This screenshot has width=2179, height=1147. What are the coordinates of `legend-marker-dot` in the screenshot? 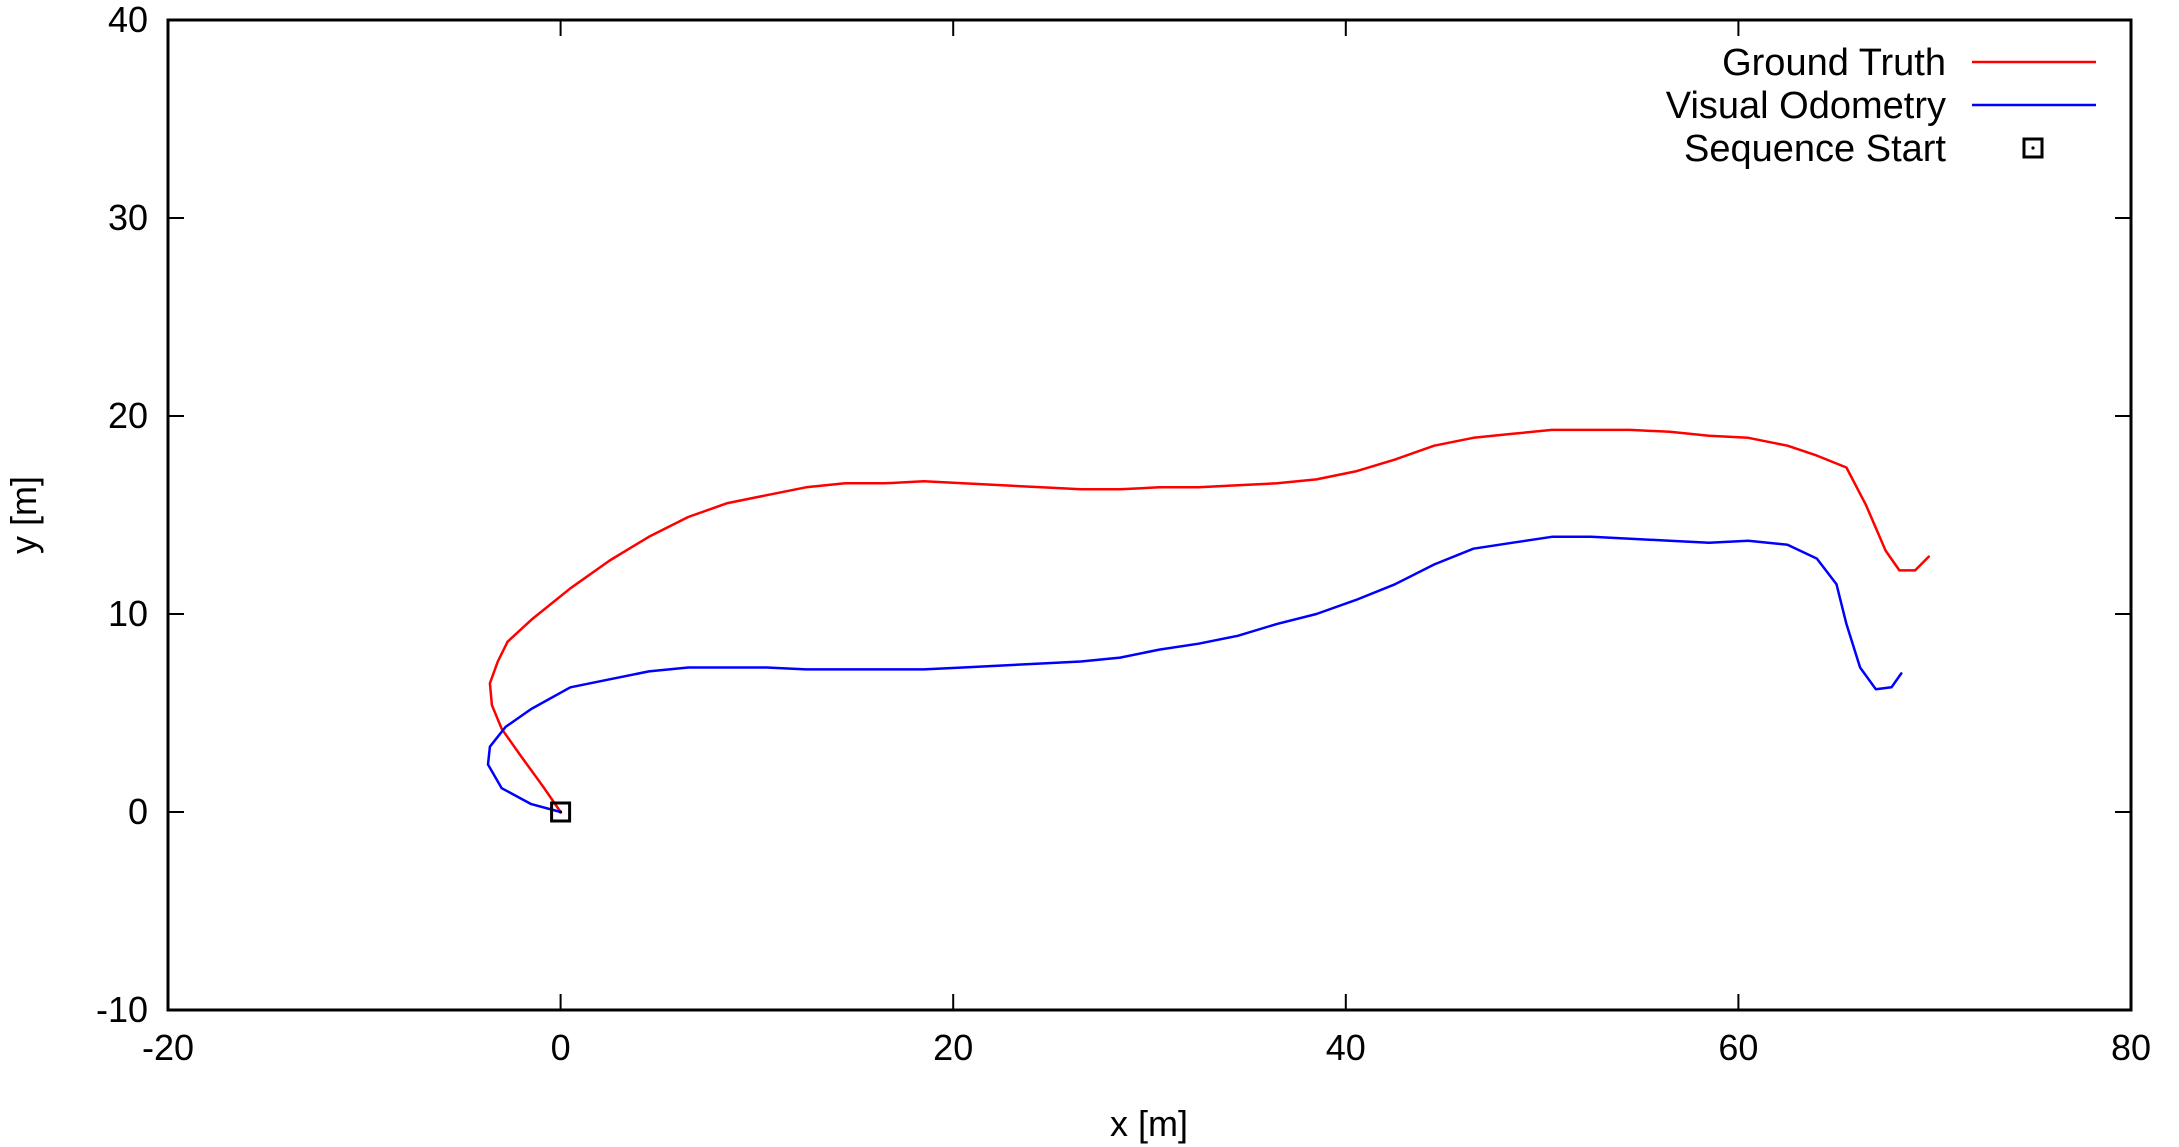 It's located at (2033, 148).